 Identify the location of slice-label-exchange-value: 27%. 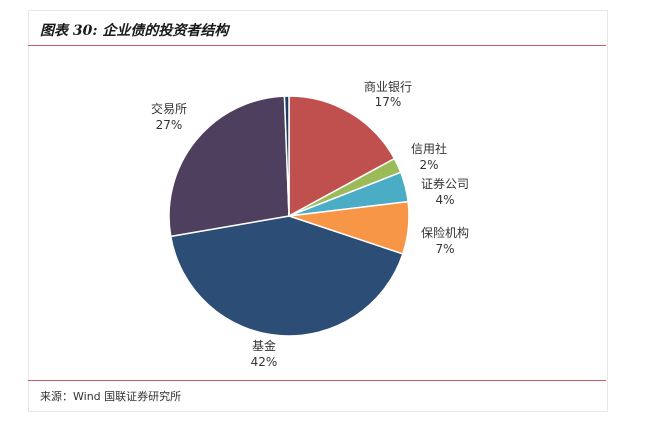
(169, 125).